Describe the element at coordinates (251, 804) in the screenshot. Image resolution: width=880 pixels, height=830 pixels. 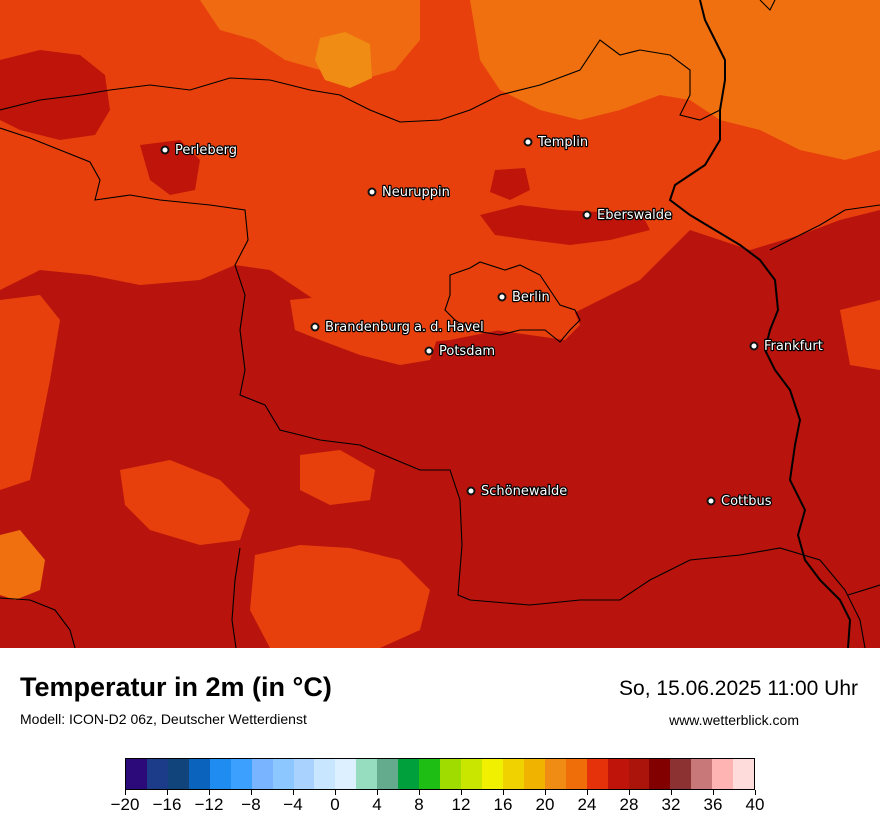
I see `legend-tick-label: −8` at that location.